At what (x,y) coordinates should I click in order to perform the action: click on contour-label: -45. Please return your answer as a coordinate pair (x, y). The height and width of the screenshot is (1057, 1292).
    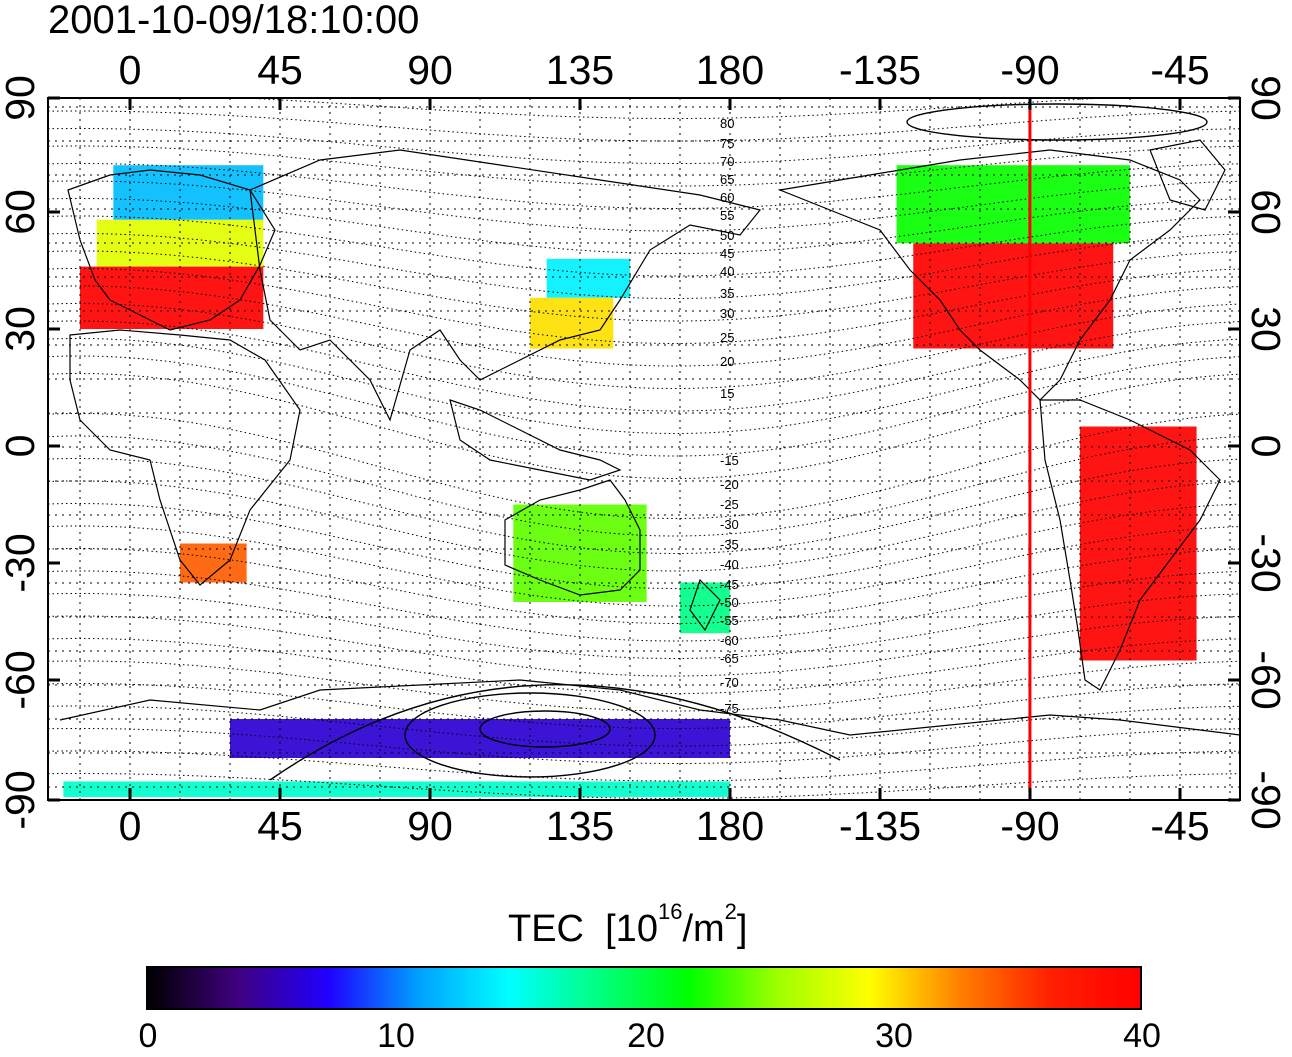
    Looking at the image, I should click on (729, 584).